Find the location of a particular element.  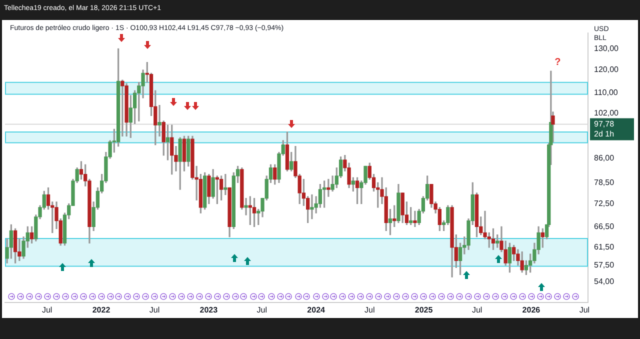

y-tick-label: 54,00 is located at coordinates (604, 281).